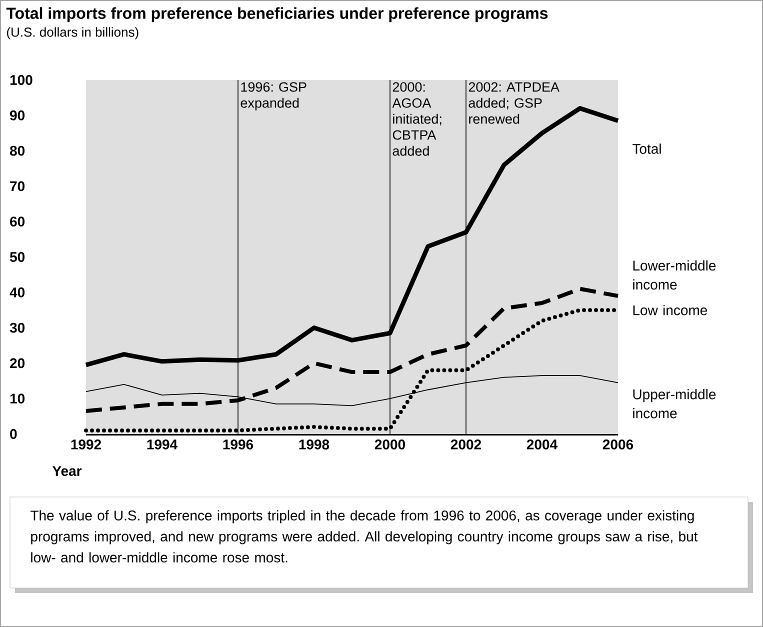  What do you see at coordinates (17, 151) in the screenshot?
I see `y-tick-label: 80` at bounding box center [17, 151].